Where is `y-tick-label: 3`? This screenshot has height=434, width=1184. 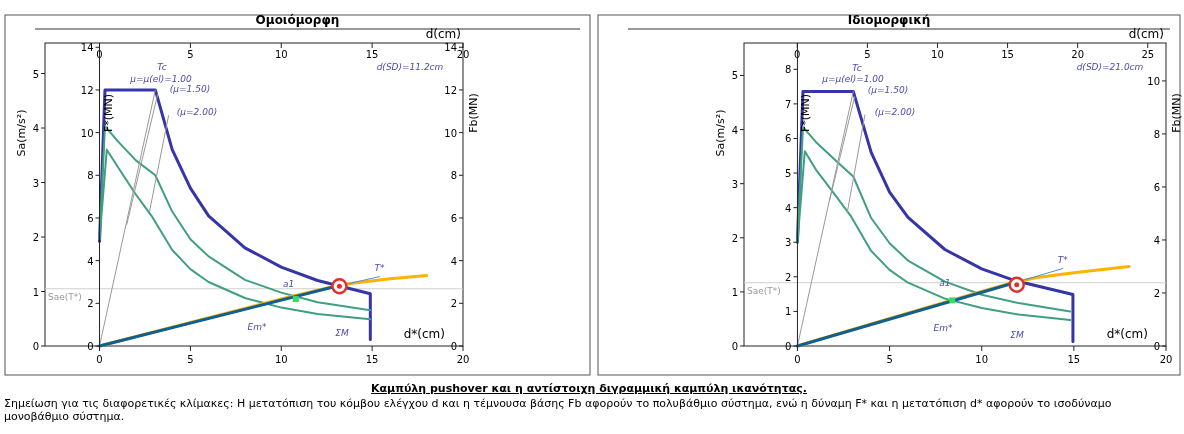 y-tick-label: 3 is located at coordinates (788, 243).